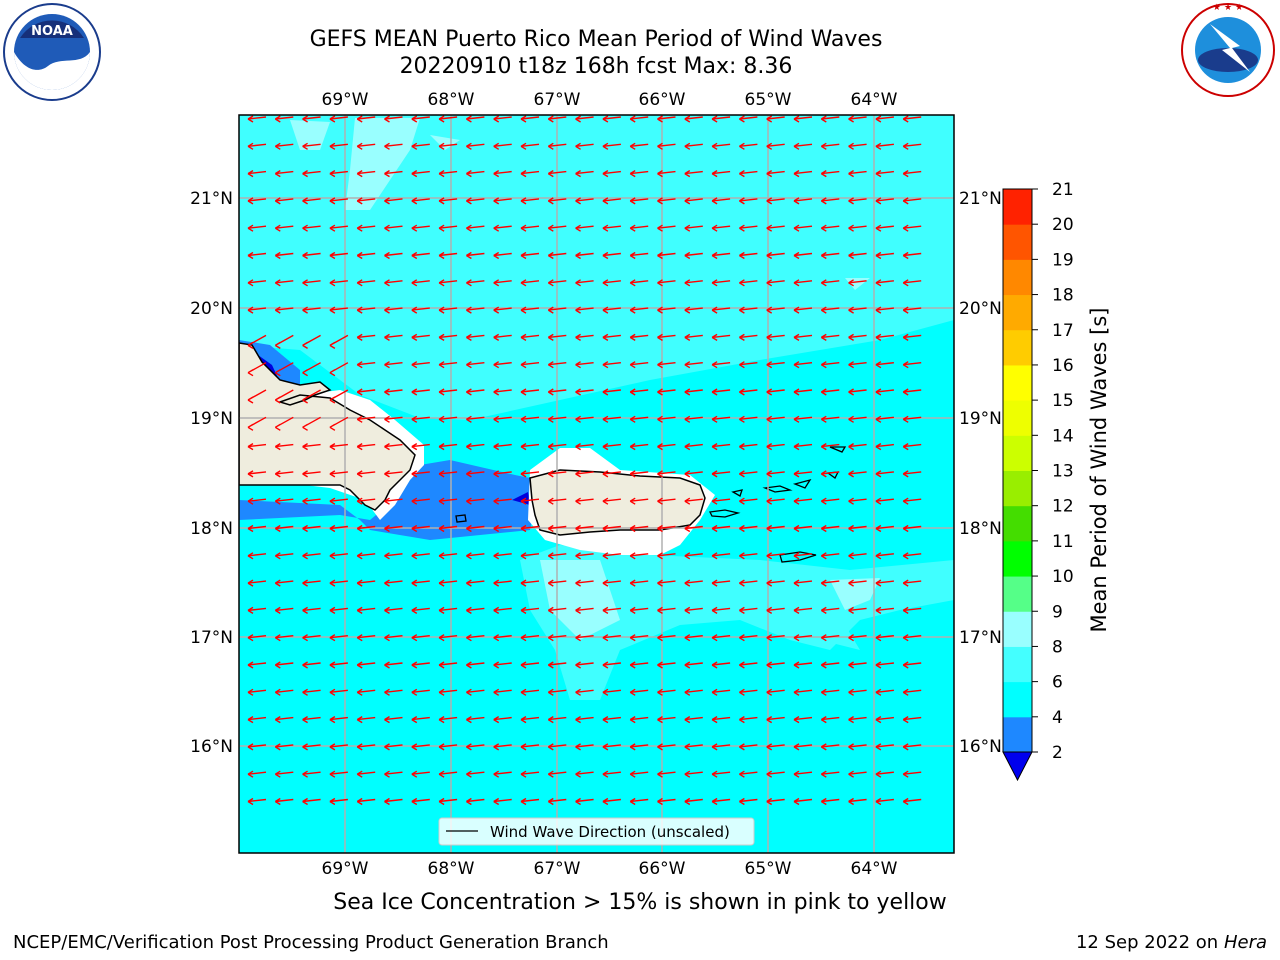  I want to click on noaa-logo-text: NOAA, so click(52, 31).